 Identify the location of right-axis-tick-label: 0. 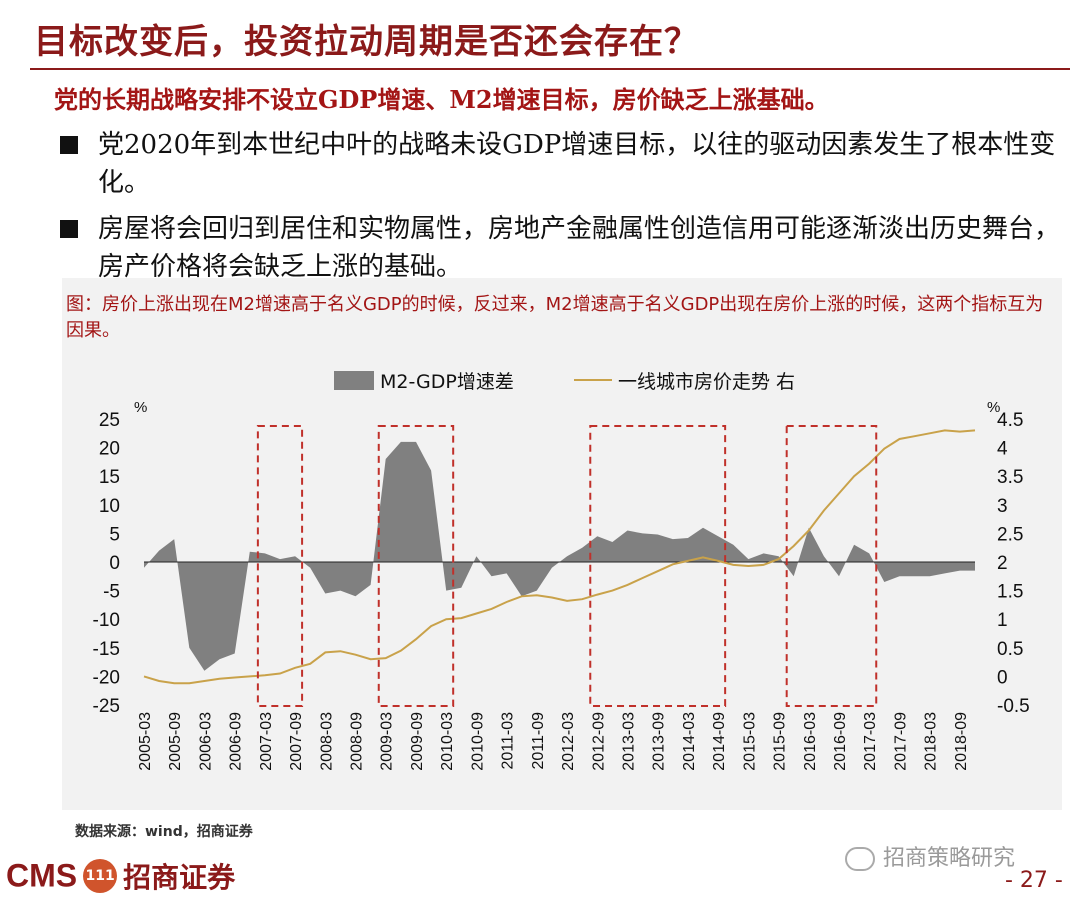
(1002, 677).